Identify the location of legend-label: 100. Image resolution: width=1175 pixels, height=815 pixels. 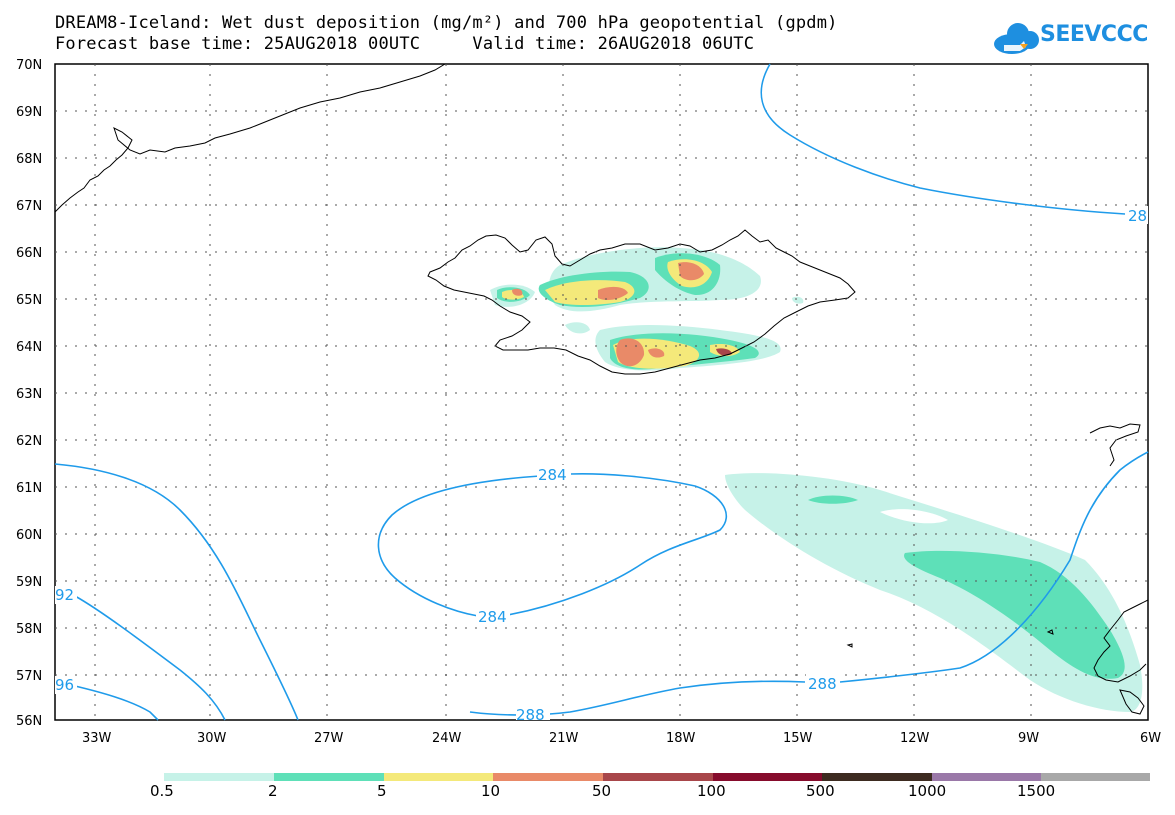
(711, 791).